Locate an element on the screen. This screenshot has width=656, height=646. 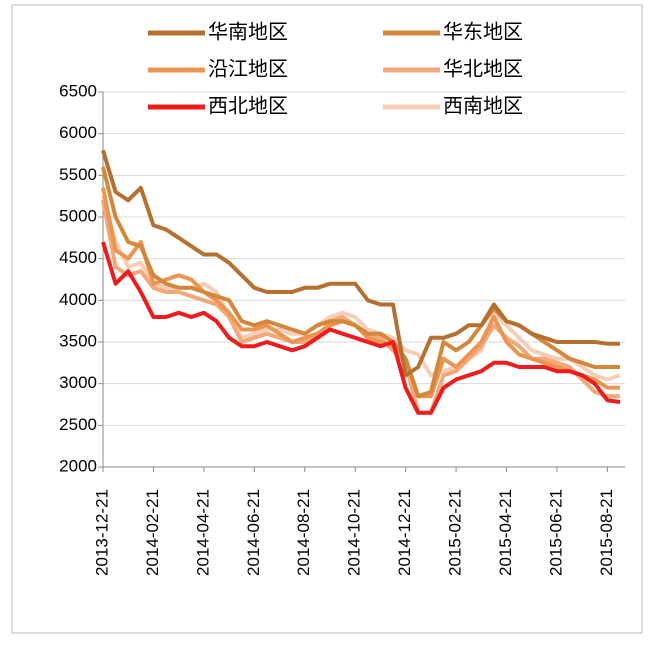
x-tick-label: 2014-04-21 is located at coordinates (202, 532).